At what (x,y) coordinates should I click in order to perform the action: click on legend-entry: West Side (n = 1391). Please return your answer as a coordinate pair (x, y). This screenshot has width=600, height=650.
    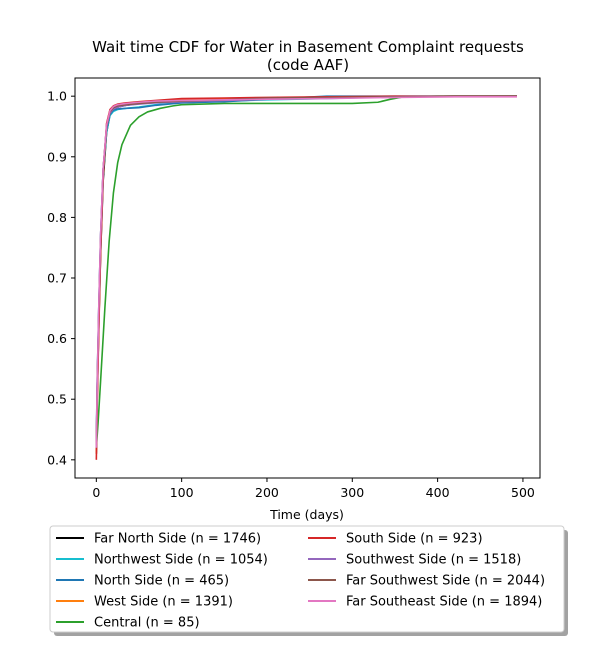
    Looking at the image, I should click on (163, 602).